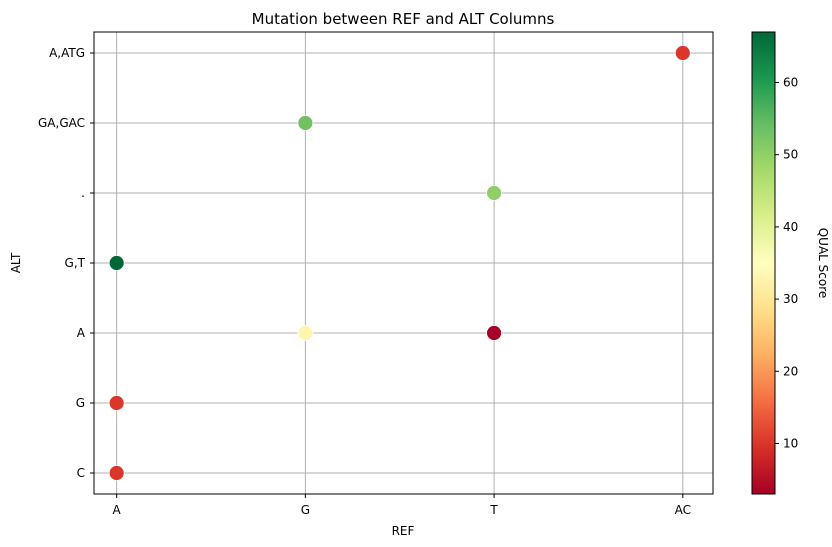 This screenshot has width=832, height=547. What do you see at coordinates (790, 371) in the screenshot?
I see `colorbar-tick-label: 20` at bounding box center [790, 371].